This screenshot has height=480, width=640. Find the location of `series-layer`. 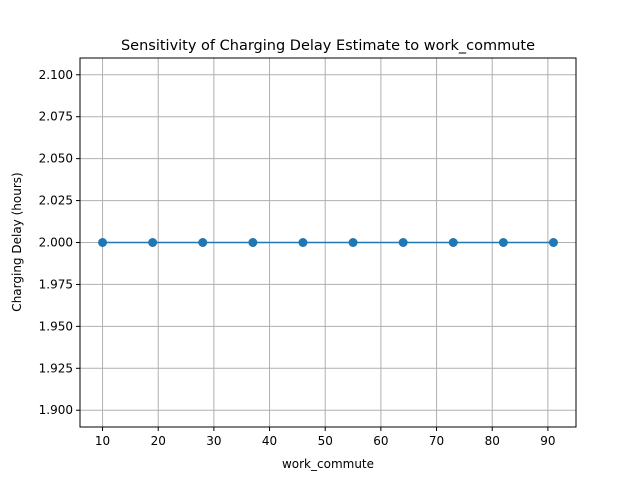

series-layer is located at coordinates (328, 242).